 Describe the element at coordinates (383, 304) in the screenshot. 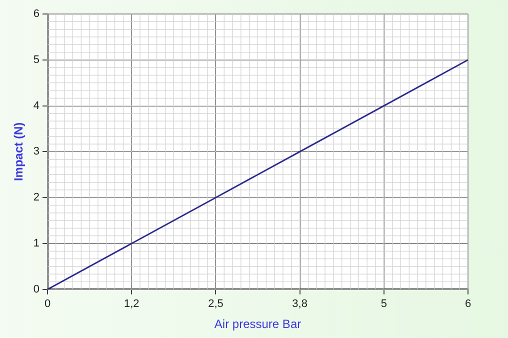

I see `x-tick-label: 5` at that location.